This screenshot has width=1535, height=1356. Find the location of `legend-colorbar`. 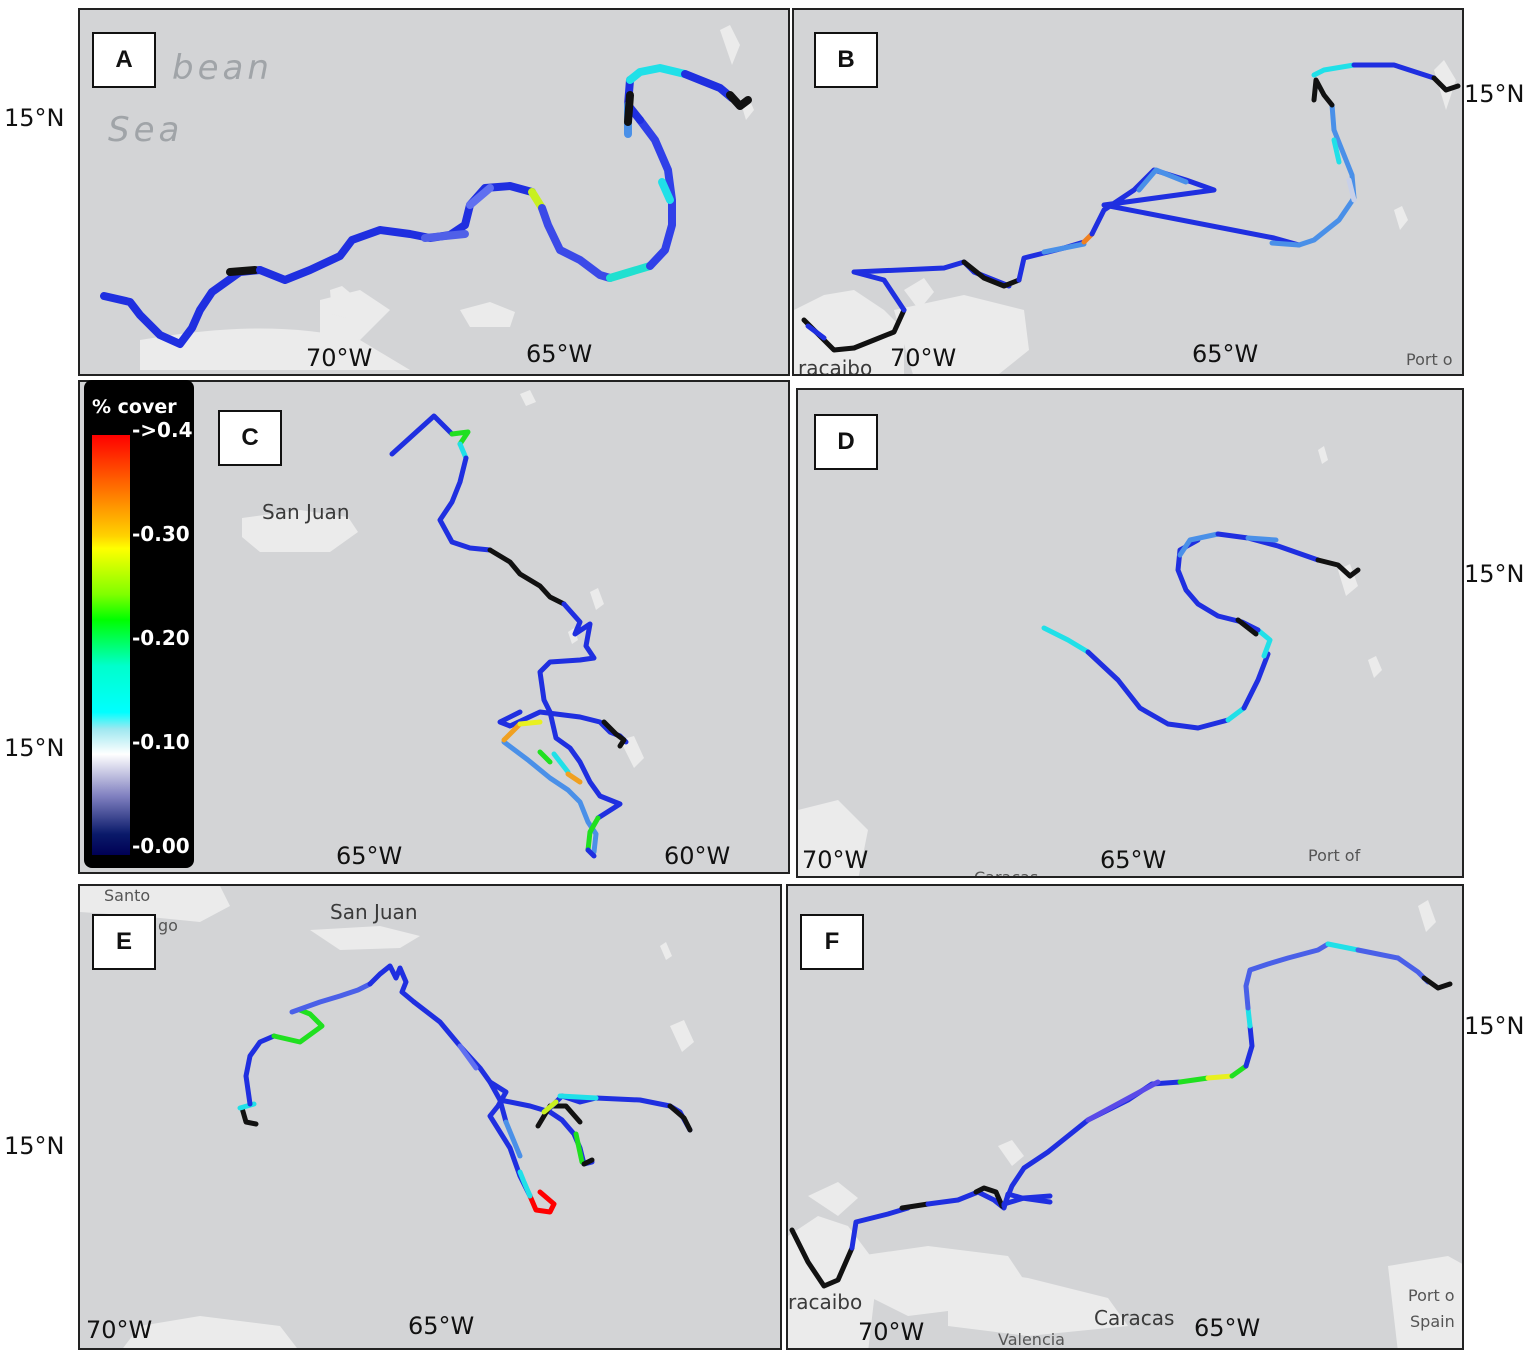

legend-colorbar is located at coordinates (111, 645).